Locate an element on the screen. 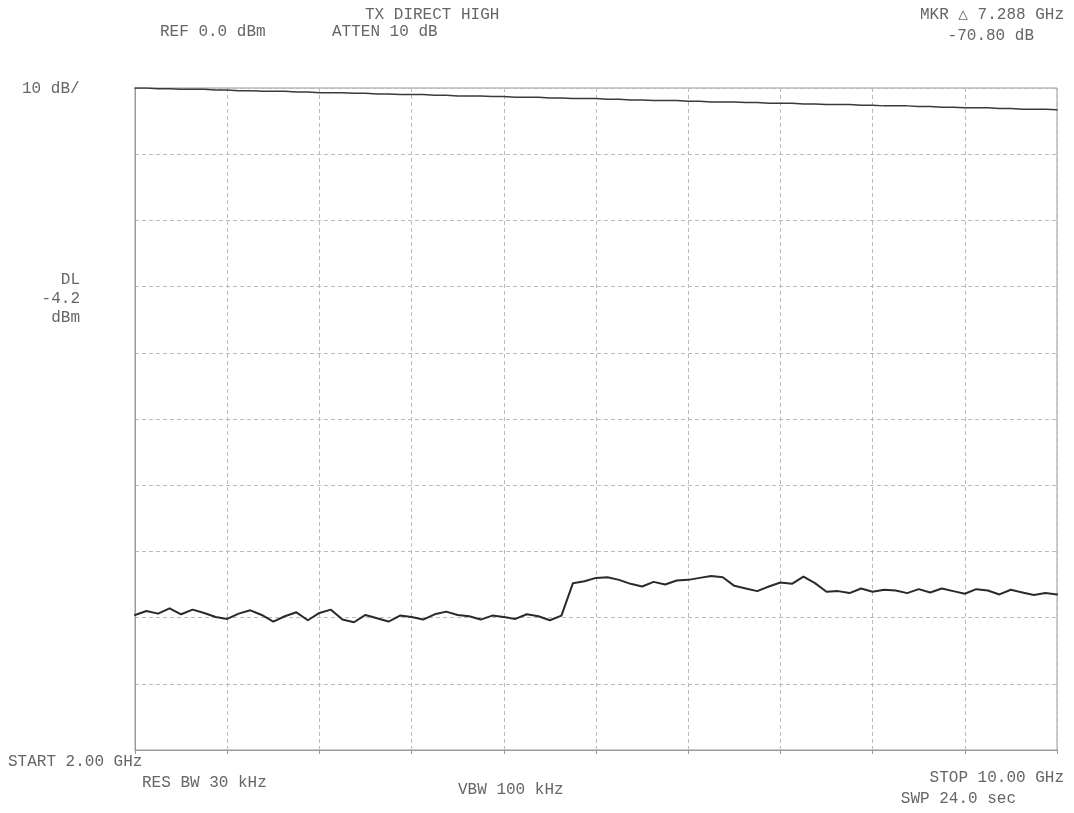 The image size is (1074, 813). chart-title: TX DIRECT HIGH is located at coordinates (432, 15).